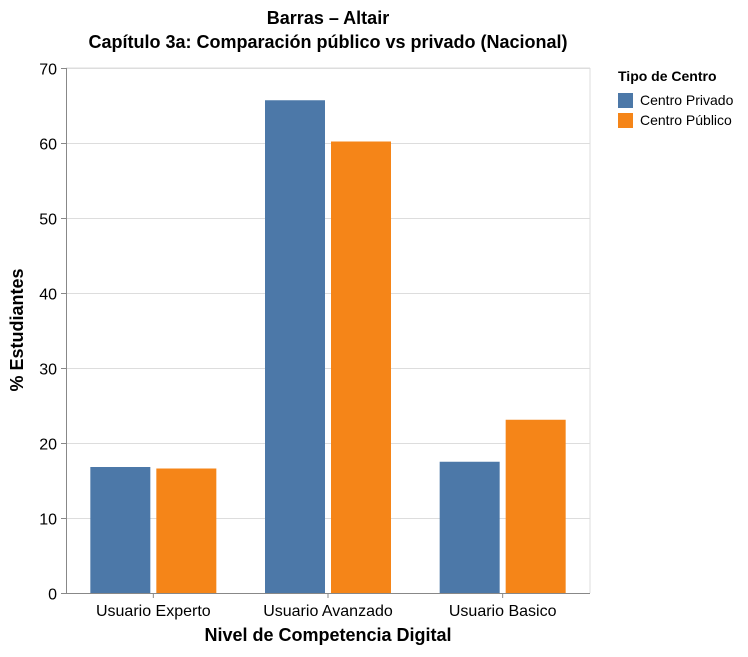  Describe the element at coordinates (48, 520) in the screenshot. I see `y-tick-label: 10` at that location.